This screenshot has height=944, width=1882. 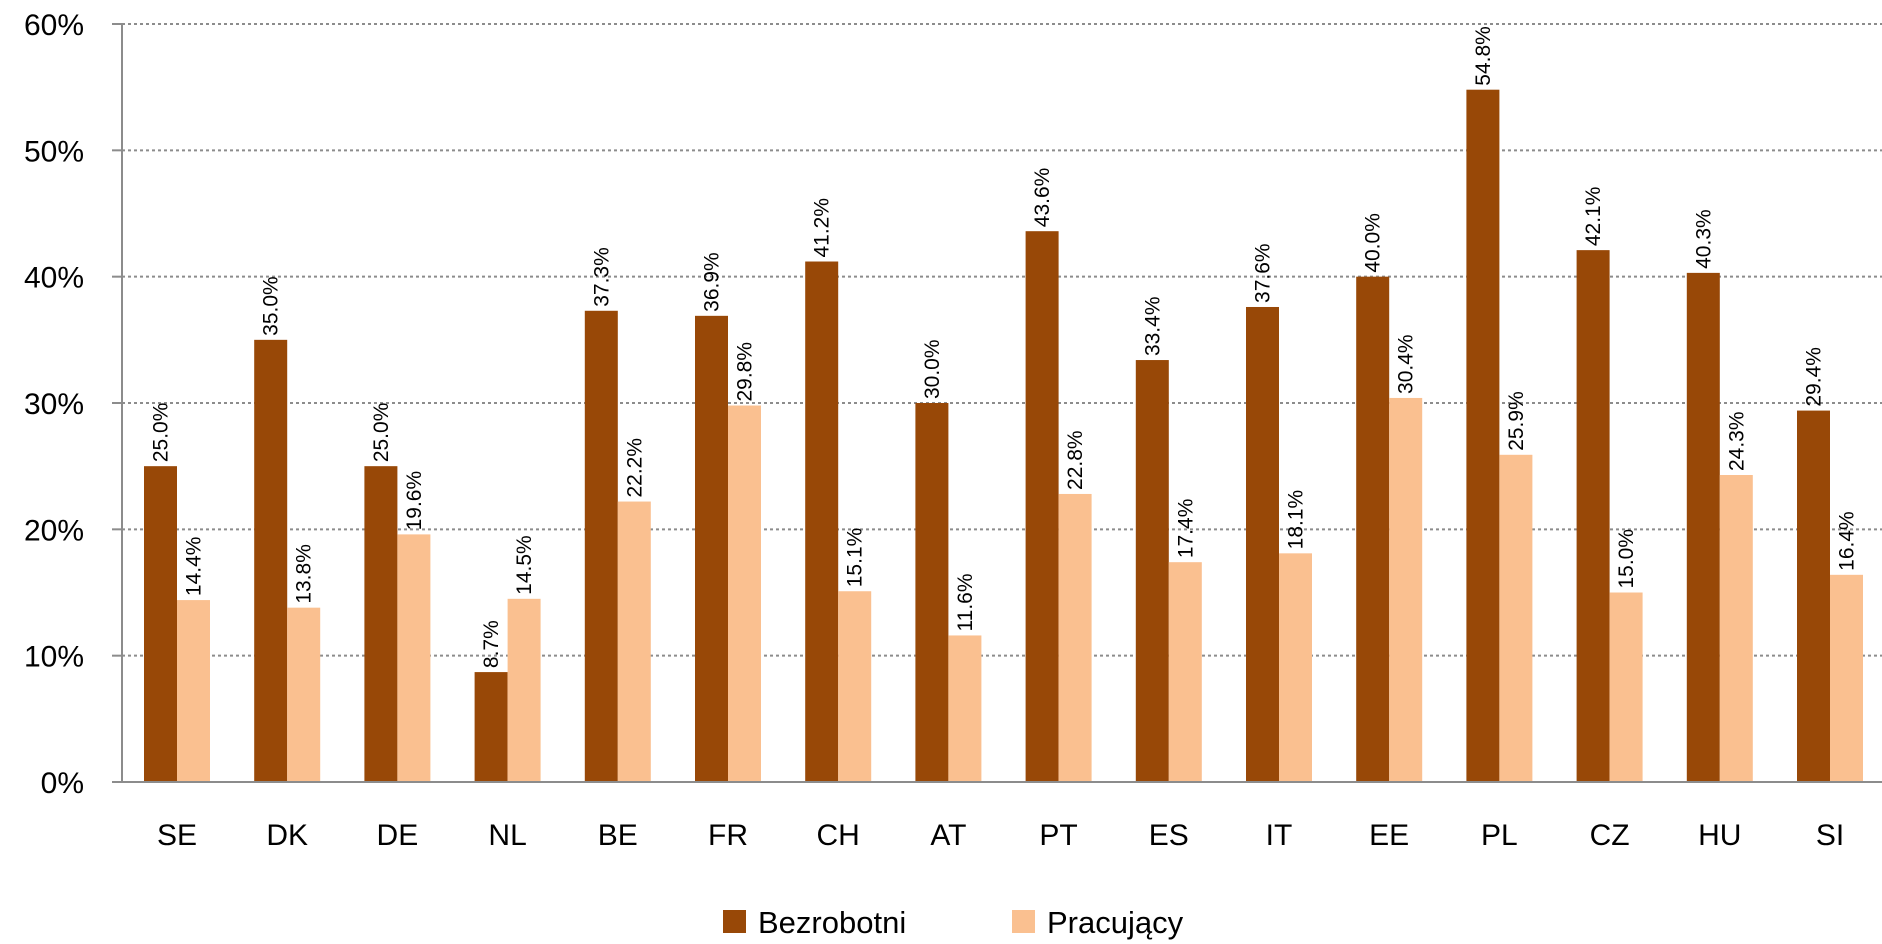 What do you see at coordinates (1373, 243) in the screenshot?
I see `data-label: 40.0%` at bounding box center [1373, 243].